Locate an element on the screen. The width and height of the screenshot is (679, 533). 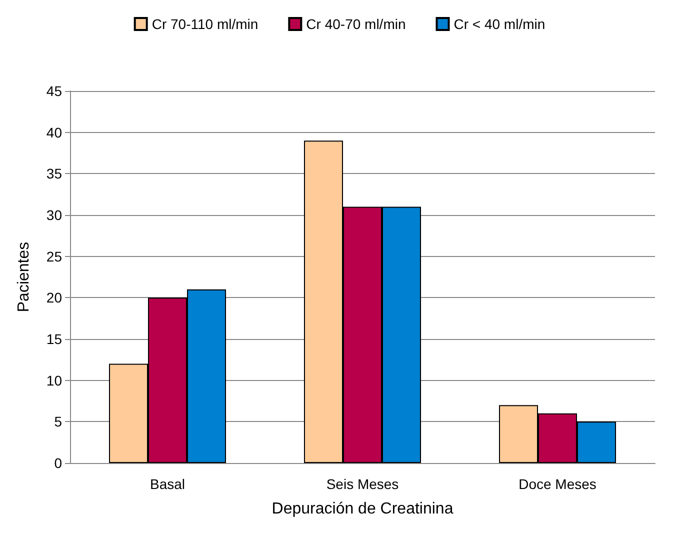
y-tick-label: 45 is located at coordinates (54, 91).